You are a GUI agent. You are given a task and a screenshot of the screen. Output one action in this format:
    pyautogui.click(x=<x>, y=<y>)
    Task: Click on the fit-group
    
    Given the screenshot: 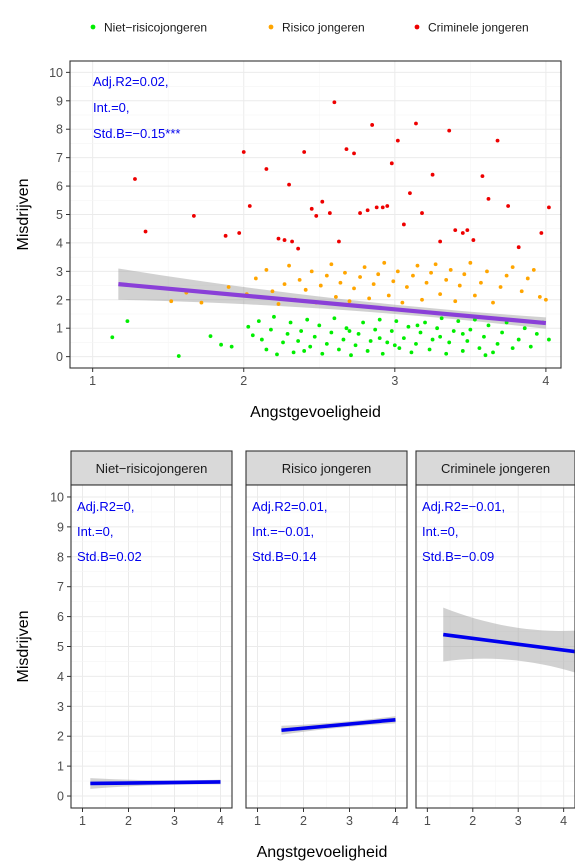 What is the action you would take?
    pyautogui.click(x=155, y=783)
    